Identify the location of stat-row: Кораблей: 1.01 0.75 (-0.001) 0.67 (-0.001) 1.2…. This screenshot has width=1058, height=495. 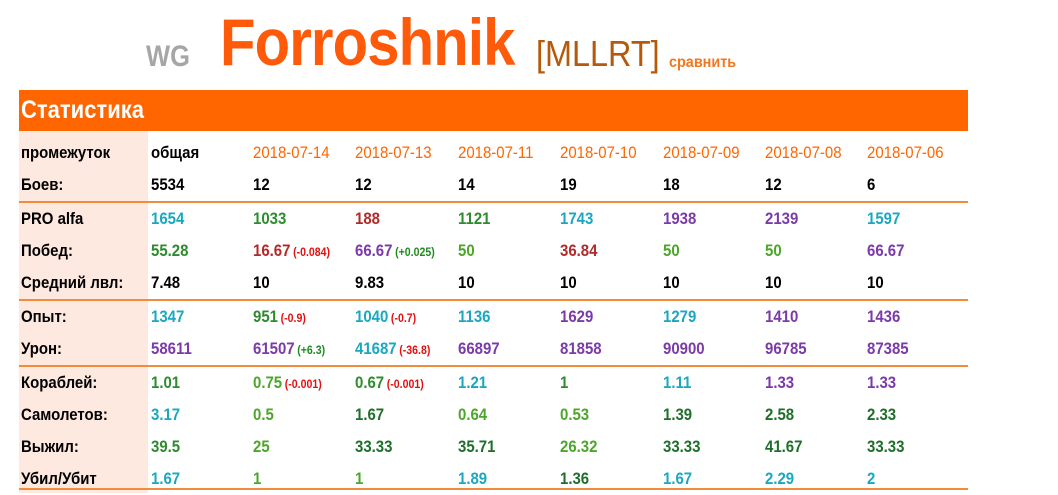
(493, 382).